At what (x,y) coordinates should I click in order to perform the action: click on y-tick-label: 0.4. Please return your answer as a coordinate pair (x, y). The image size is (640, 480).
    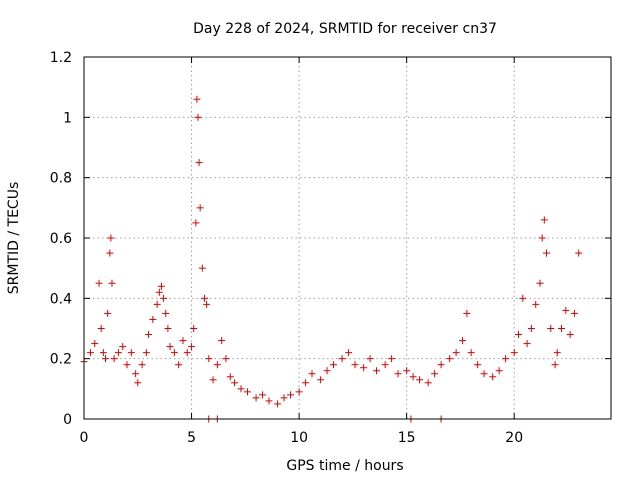
    Looking at the image, I should click on (61, 299).